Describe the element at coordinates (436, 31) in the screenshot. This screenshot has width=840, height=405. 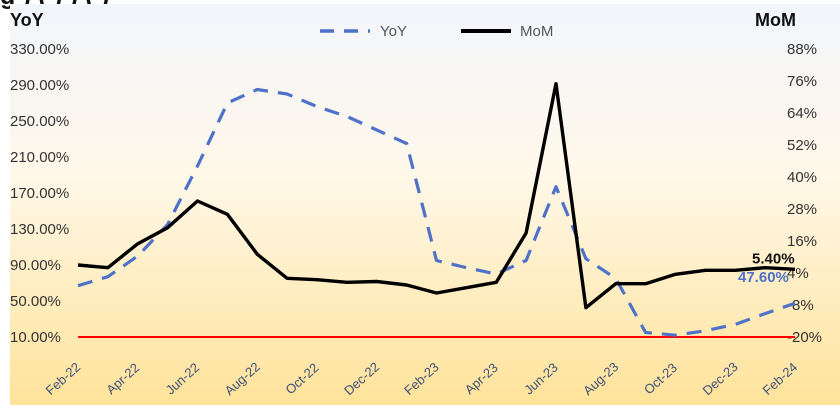
I see `legend: YoY MoM` at that location.